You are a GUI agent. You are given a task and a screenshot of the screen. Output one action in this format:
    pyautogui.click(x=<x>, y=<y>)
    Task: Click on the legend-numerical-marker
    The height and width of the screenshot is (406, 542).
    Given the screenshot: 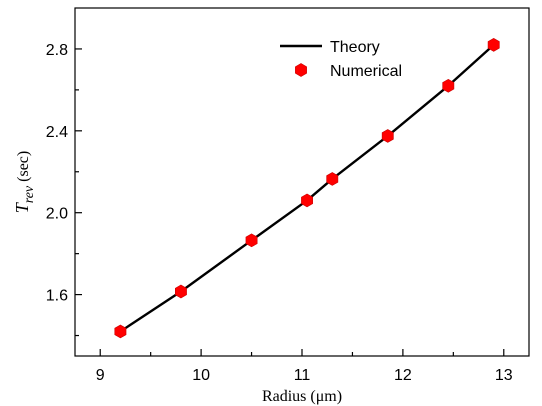 What is the action you would take?
    pyautogui.click(x=301, y=70)
    